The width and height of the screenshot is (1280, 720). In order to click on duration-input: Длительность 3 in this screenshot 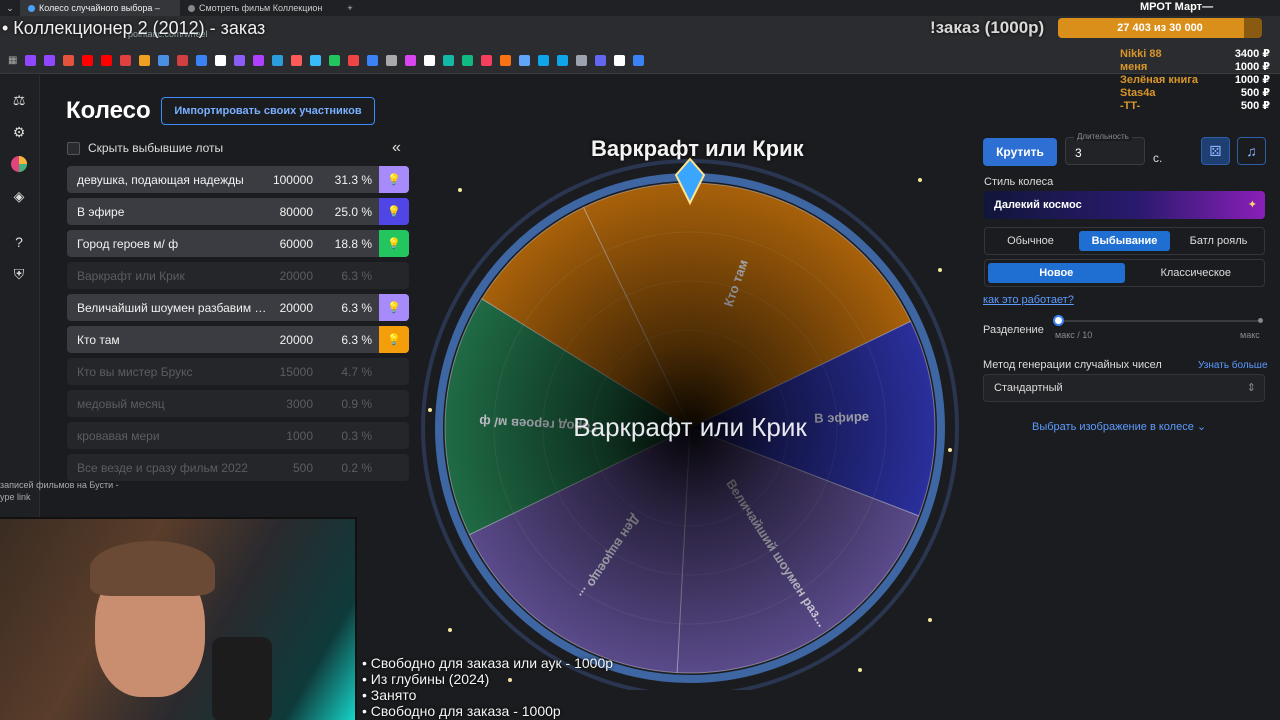, I will do `click(1105, 148)`.